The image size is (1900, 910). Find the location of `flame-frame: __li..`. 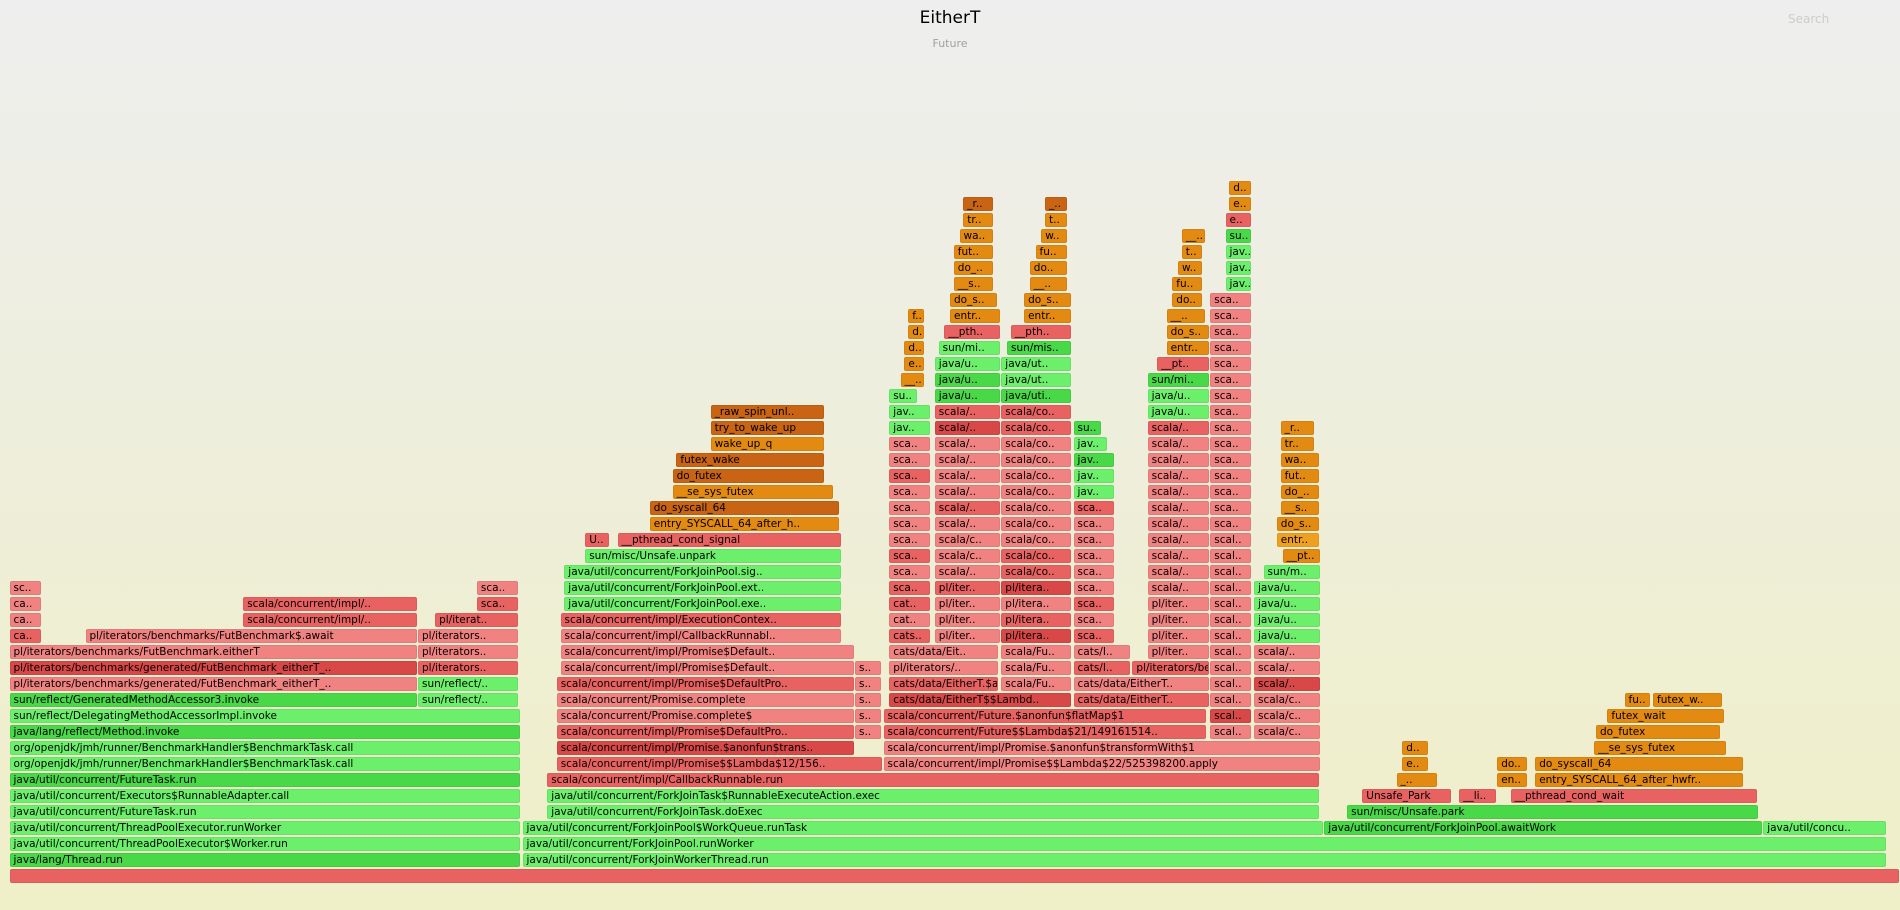

flame-frame: __li.. is located at coordinates (1478, 796).